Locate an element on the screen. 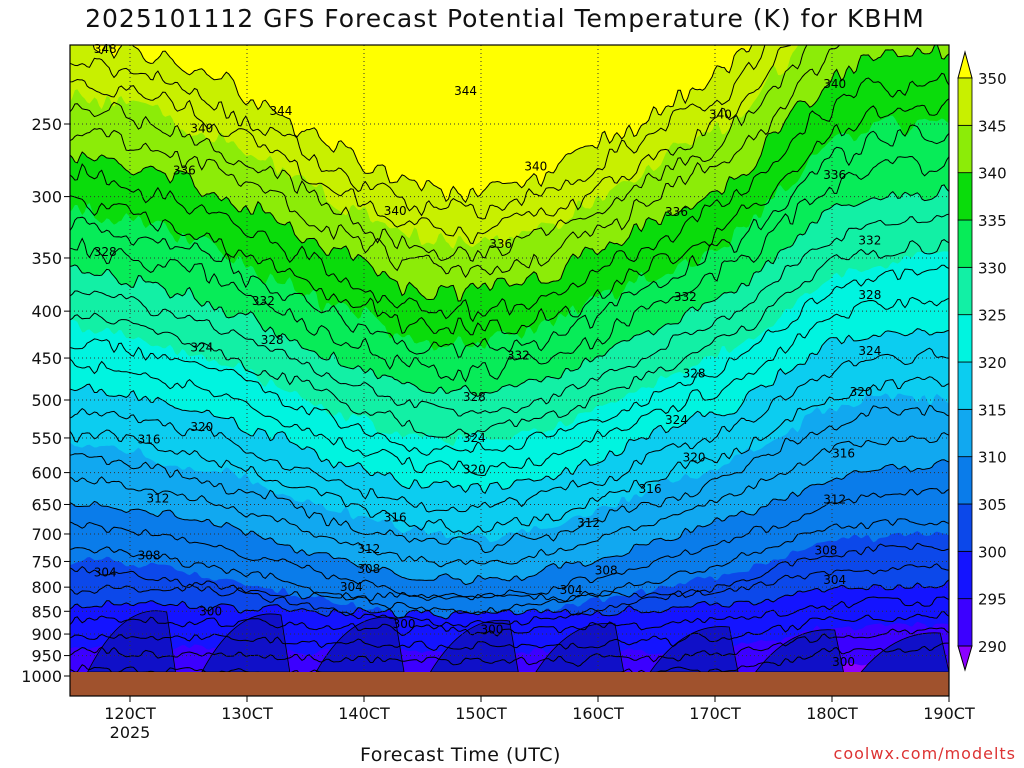  x-tick-label: 120CT is located at coordinates (130, 713).